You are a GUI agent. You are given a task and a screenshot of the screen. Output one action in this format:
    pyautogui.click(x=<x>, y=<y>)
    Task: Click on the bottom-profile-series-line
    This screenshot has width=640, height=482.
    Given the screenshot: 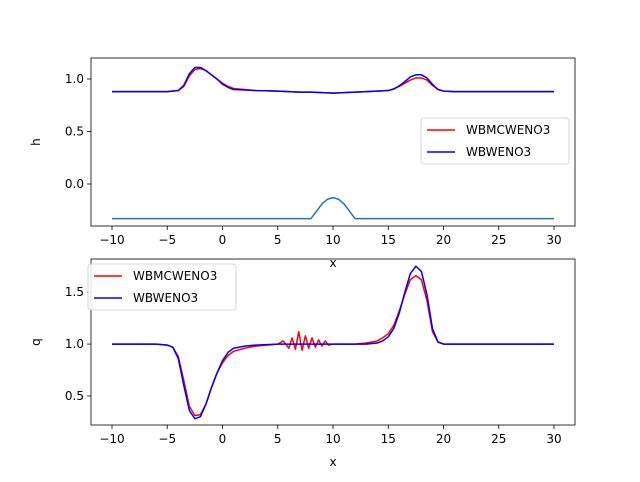 What is the action you would take?
    pyautogui.click(x=333, y=208)
    